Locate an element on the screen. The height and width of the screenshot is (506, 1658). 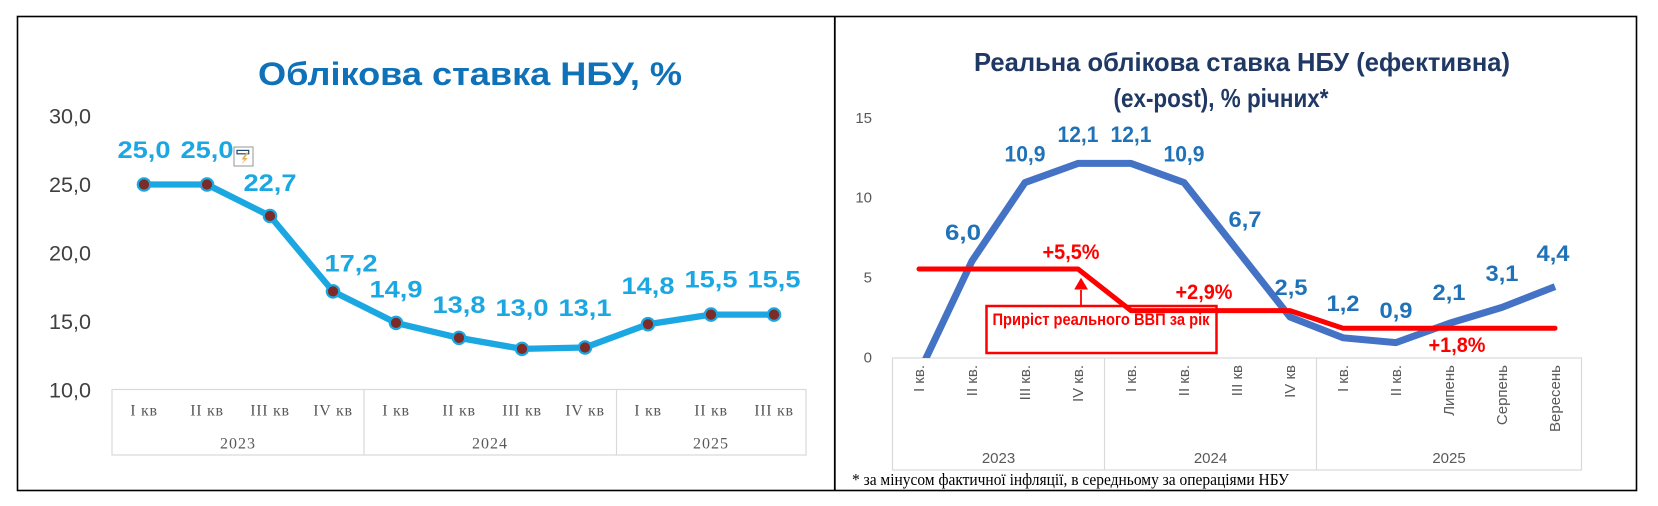
svg-text: 2,5 is located at coordinates (1291, 287).